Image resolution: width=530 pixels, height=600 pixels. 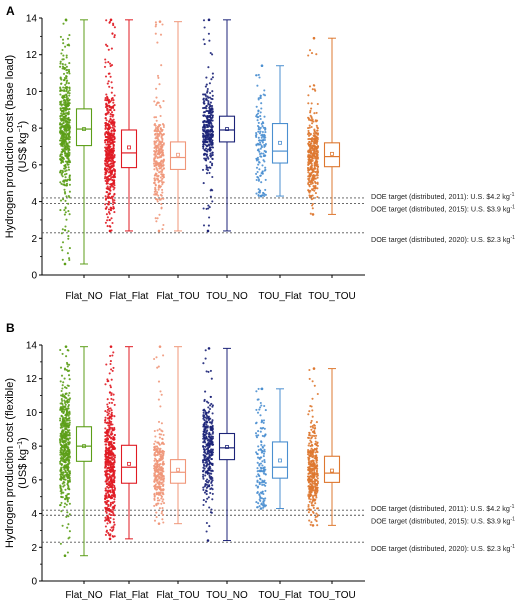 What do you see at coordinates (177, 595) in the screenshot?
I see `x-tick-label: Flat_TOU` at bounding box center [177, 595].